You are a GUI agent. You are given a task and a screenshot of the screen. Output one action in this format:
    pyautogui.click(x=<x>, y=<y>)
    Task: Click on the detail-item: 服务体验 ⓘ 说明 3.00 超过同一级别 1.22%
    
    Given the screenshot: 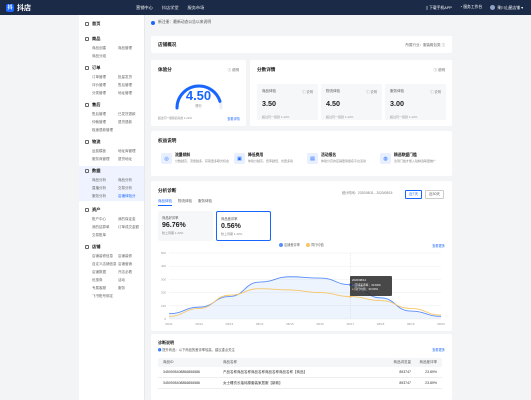 What is the action you would take?
    pyautogui.click(x=415, y=102)
    